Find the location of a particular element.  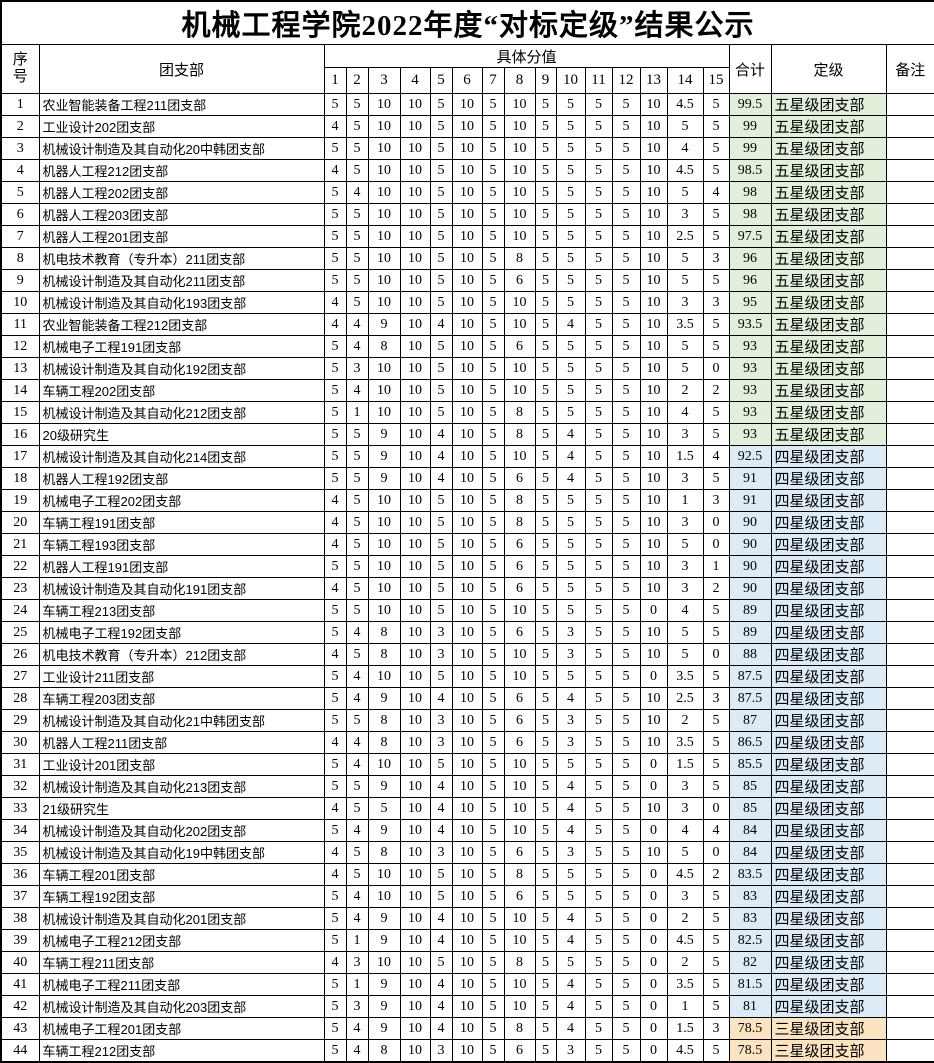

total-score-cell: 83 is located at coordinates (750, 918).